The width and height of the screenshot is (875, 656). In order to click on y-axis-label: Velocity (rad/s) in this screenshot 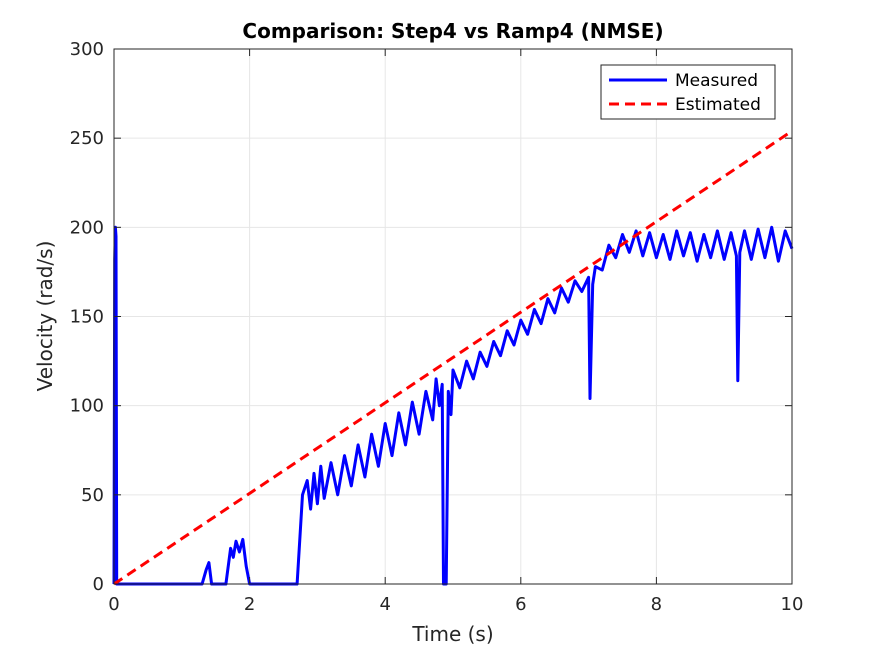, I will do `click(45, 316)`.